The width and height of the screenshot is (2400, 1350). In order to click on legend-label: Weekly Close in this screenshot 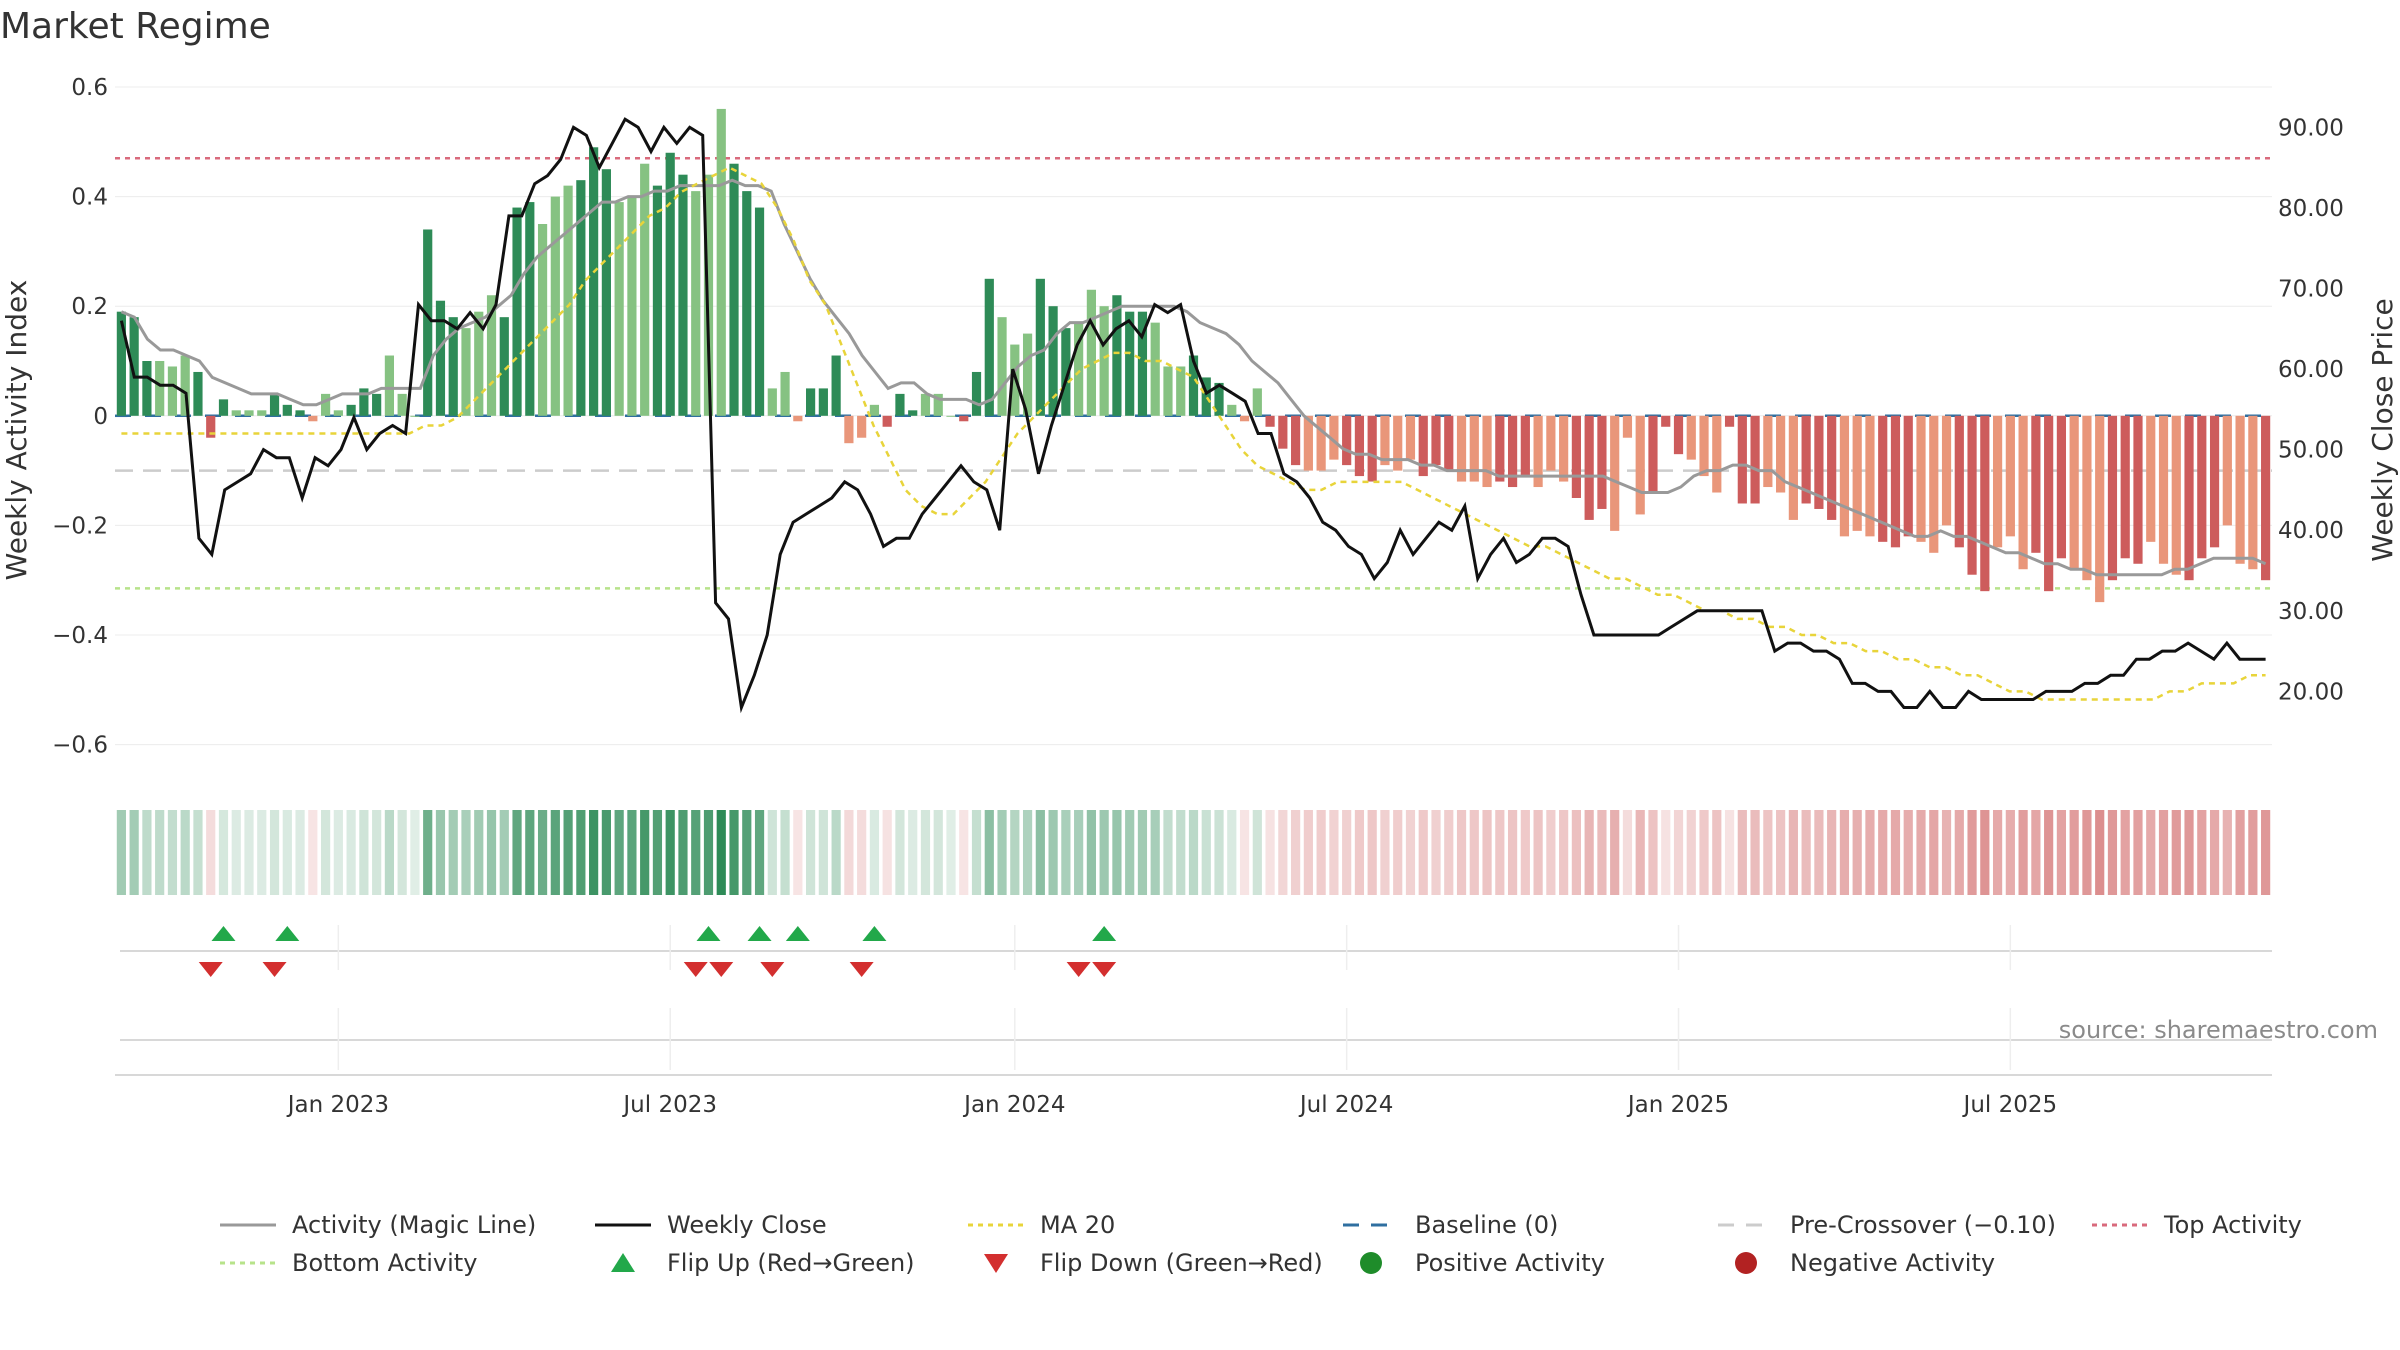, I will do `click(747, 1225)`.